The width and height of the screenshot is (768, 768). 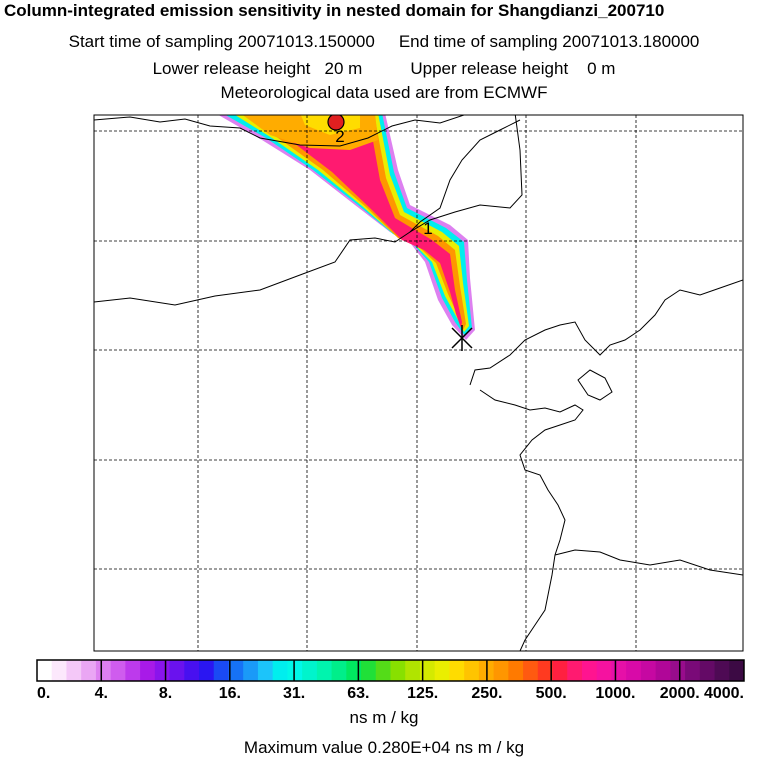 What do you see at coordinates (384, 717) in the screenshot?
I see `colorbar-unit-label: ns m / kg` at bounding box center [384, 717].